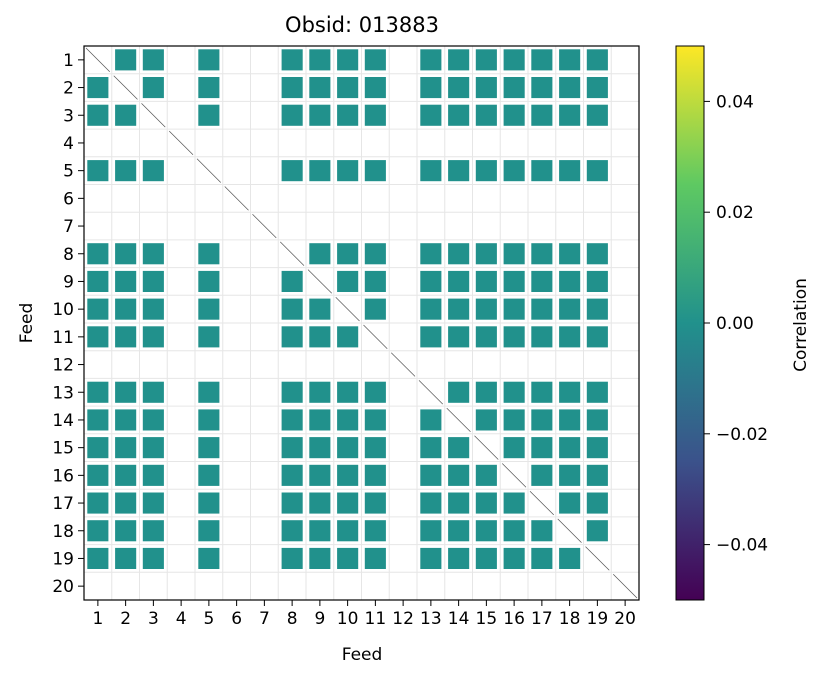 The image size is (825, 682). Describe the element at coordinates (319, 619) in the screenshot. I see `x-tick-label: 9` at that location.